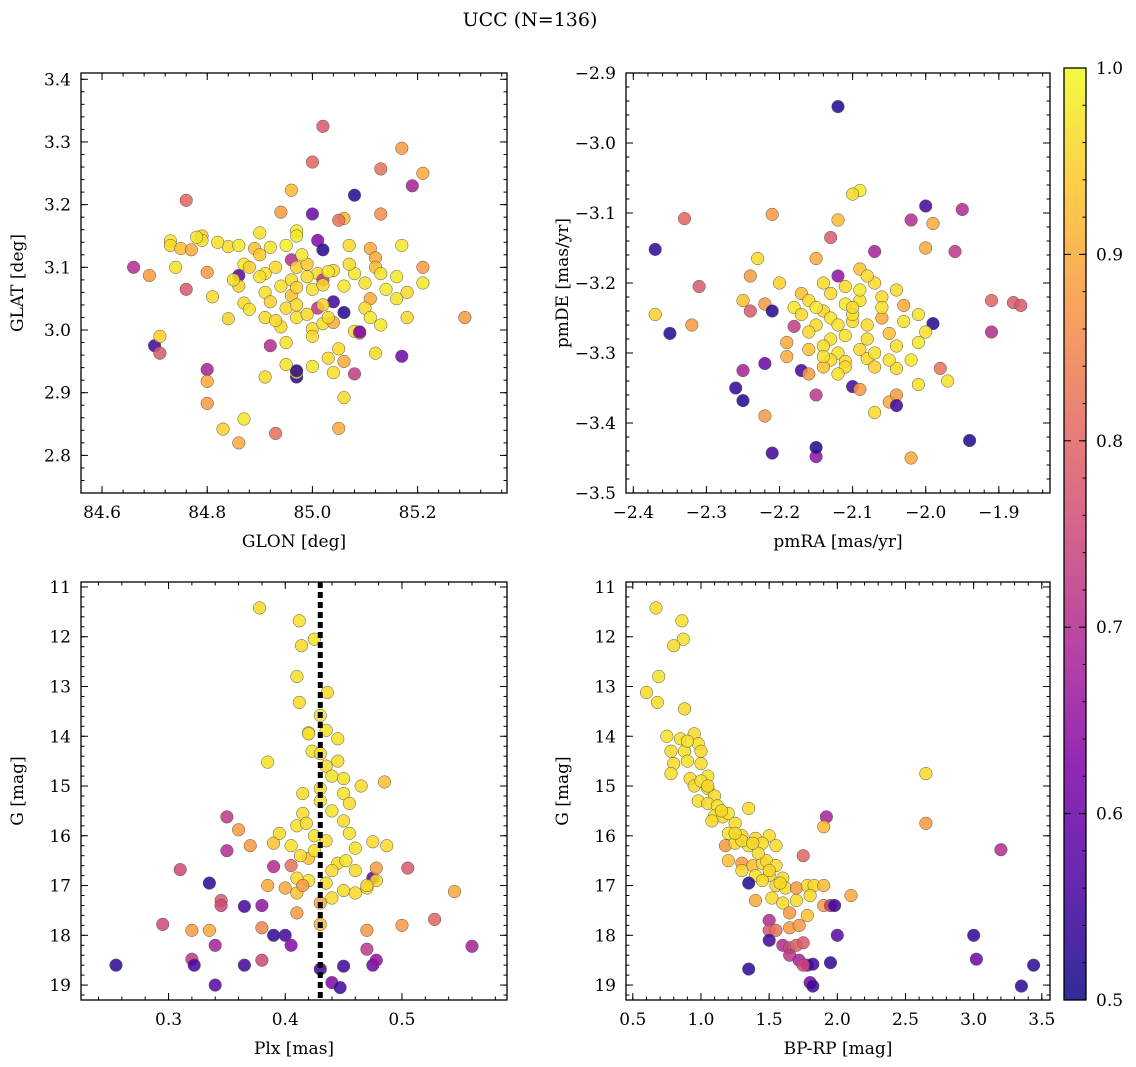 This screenshot has width=1136, height=1067. Describe the element at coordinates (838, 791) in the screenshot. I see `axes-frame` at that location.